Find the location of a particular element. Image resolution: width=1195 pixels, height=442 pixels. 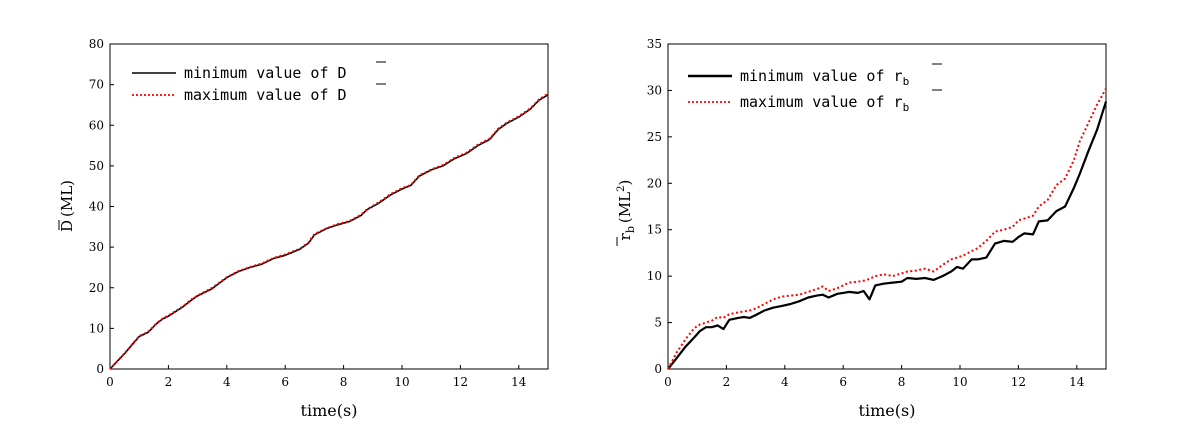

y-ticks-right: 0 5 10 15 20 25 30 35 is located at coordinates (659, 206).